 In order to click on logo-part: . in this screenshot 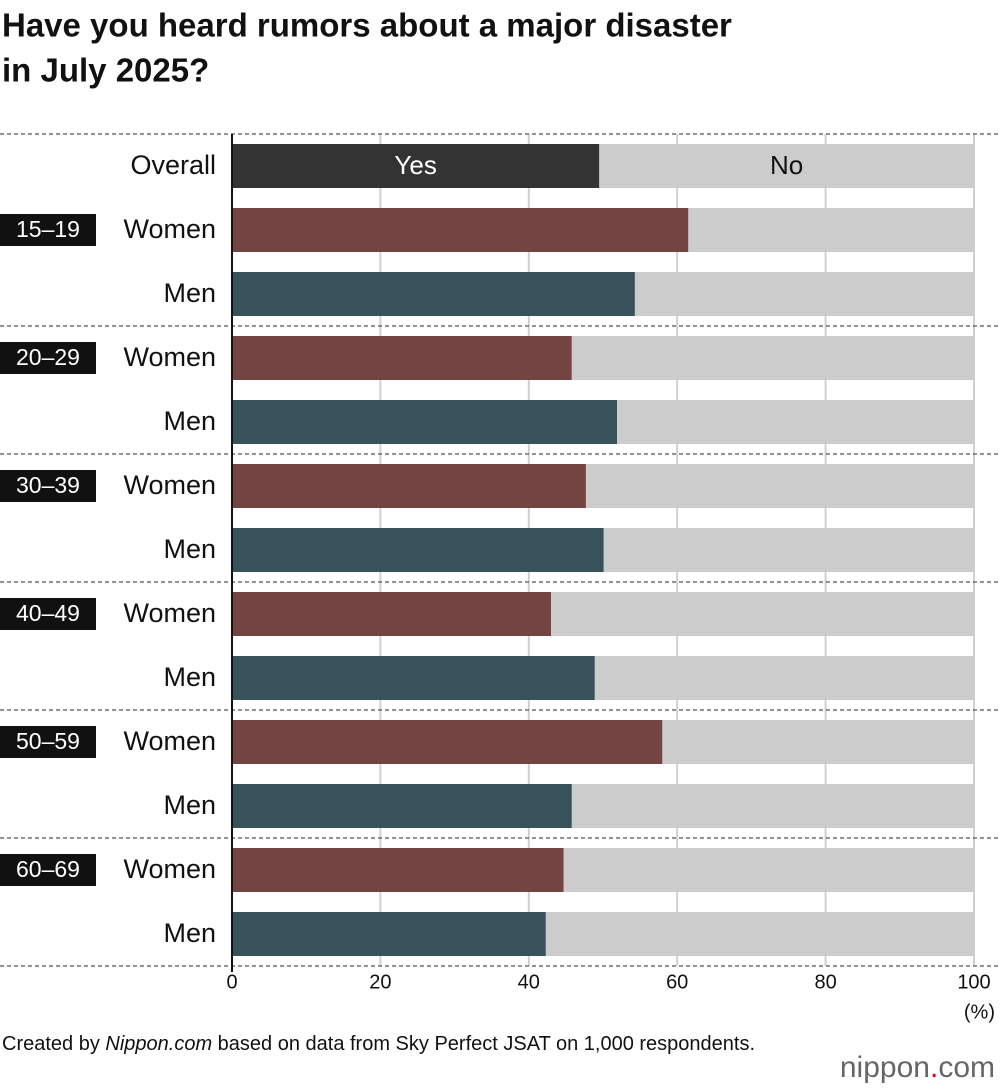, I will do `click(934, 1067)`.